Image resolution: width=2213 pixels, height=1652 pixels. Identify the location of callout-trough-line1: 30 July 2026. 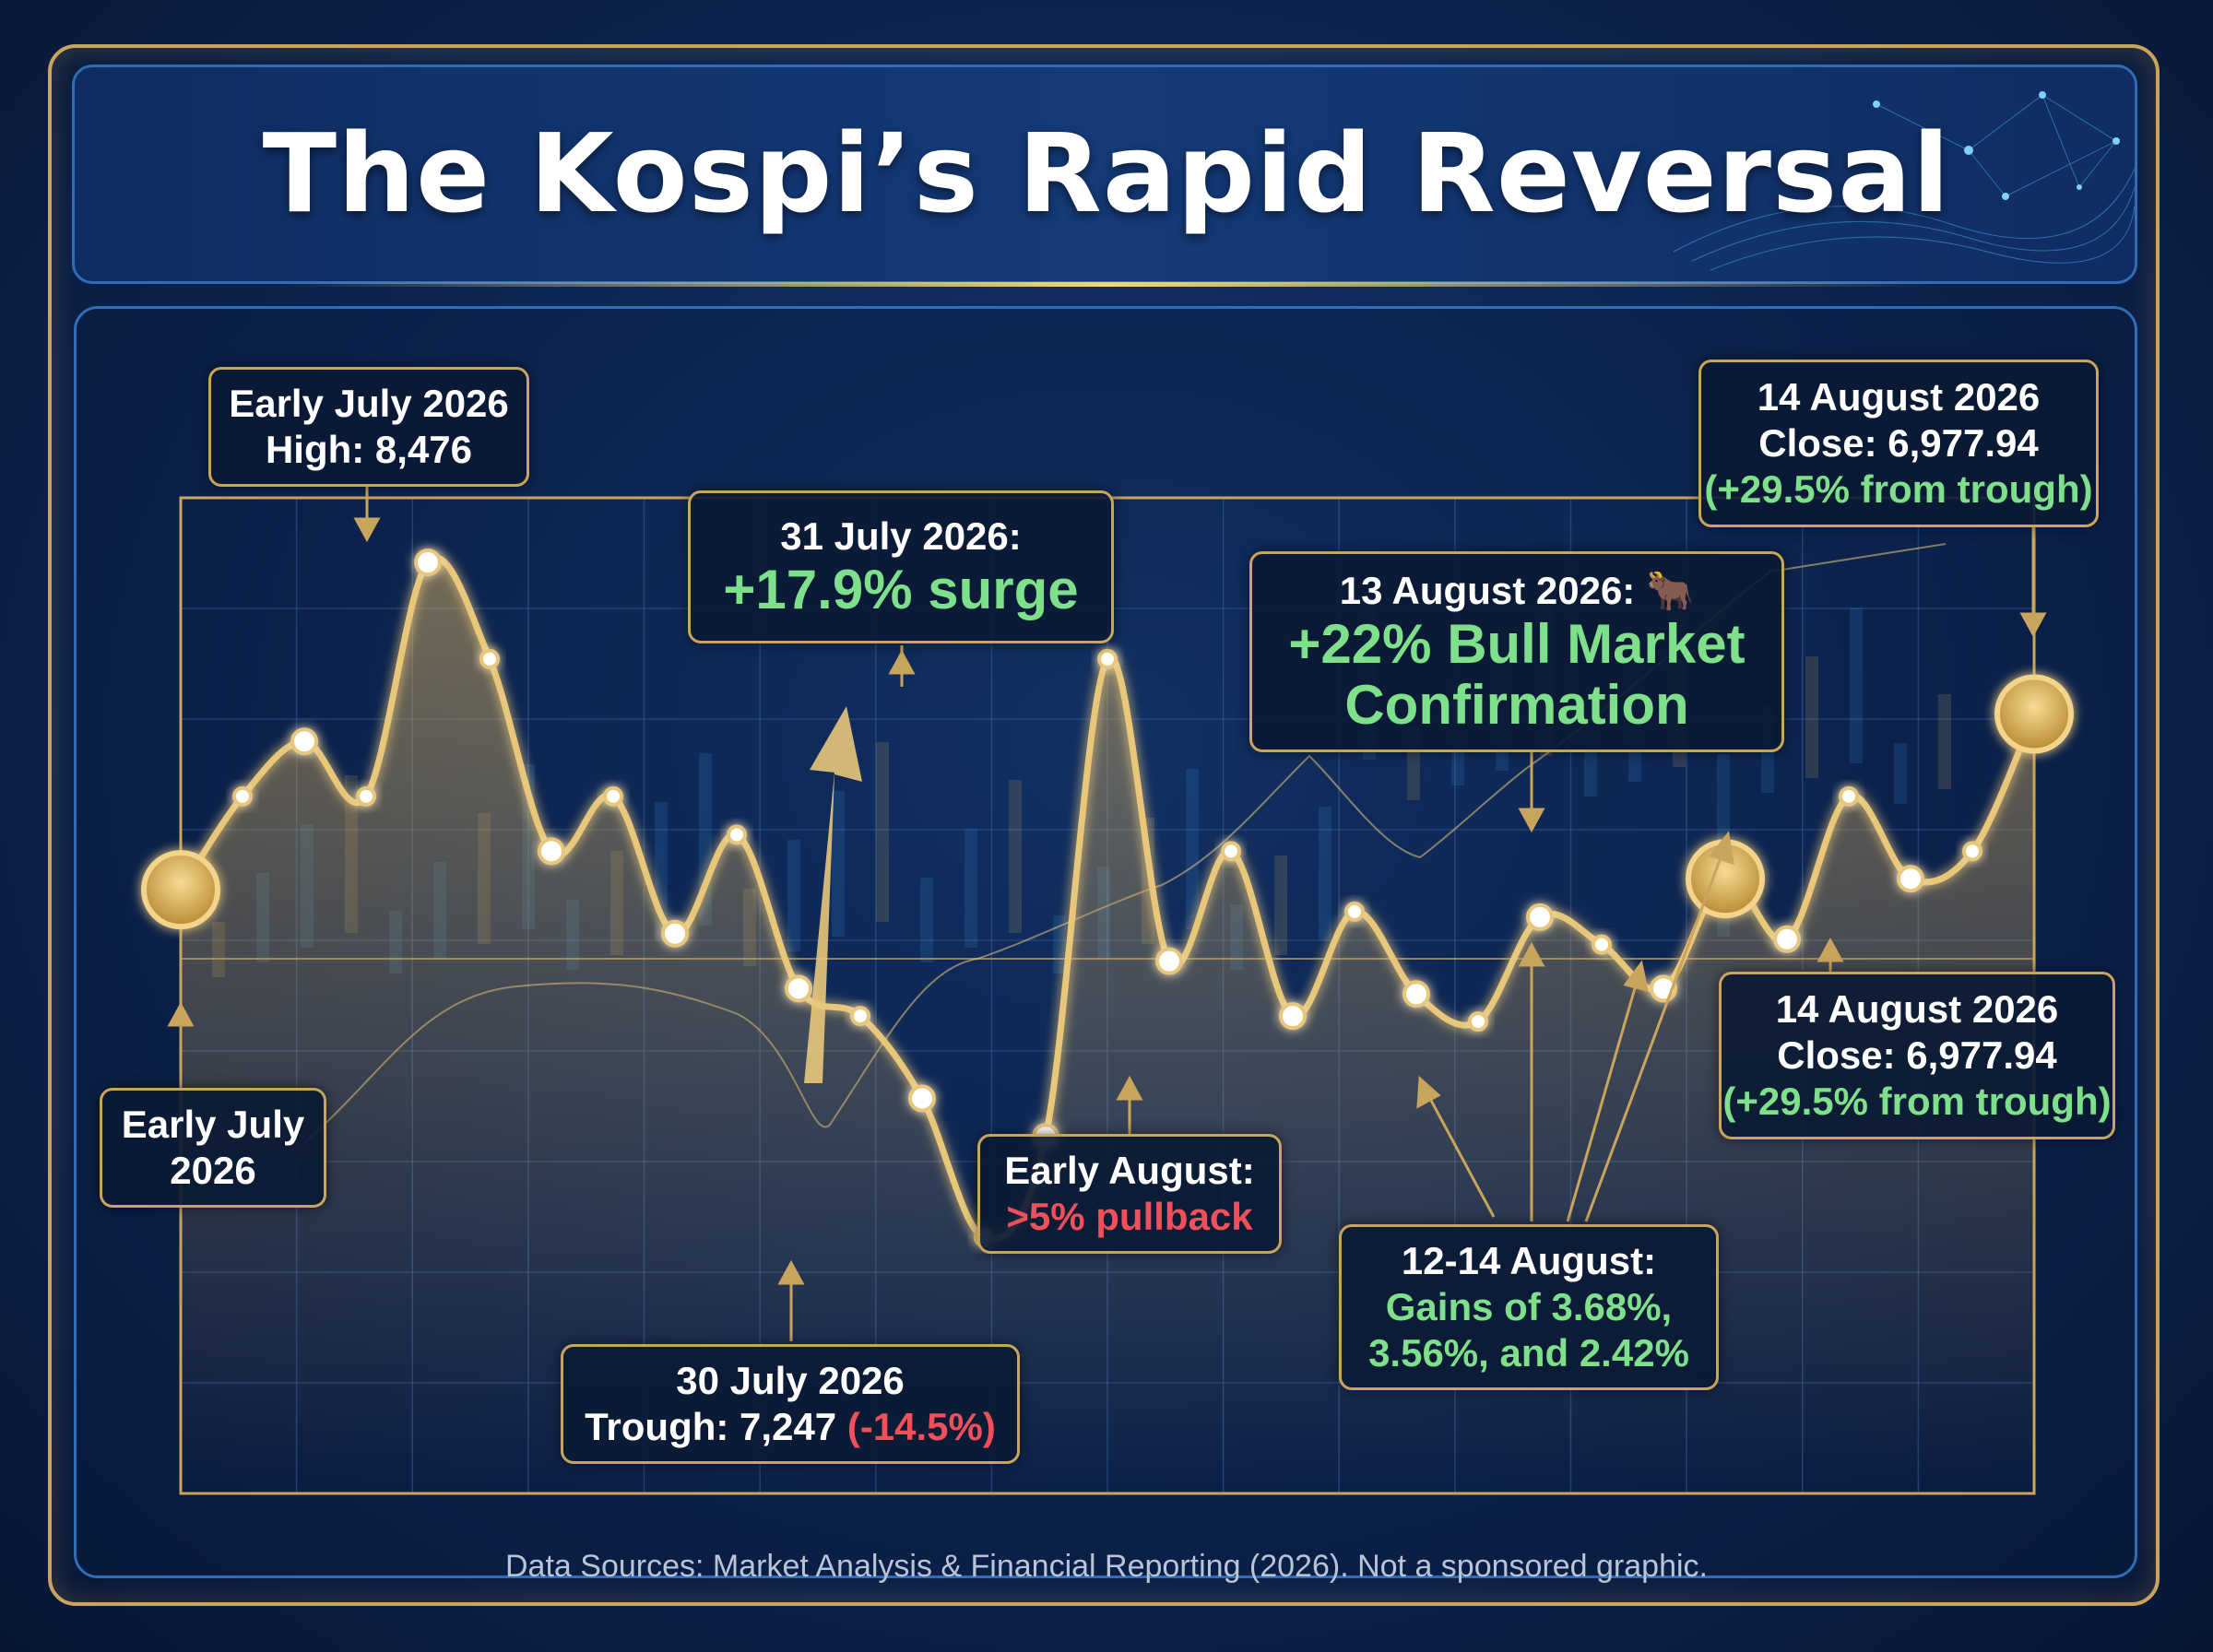
(790, 1380).